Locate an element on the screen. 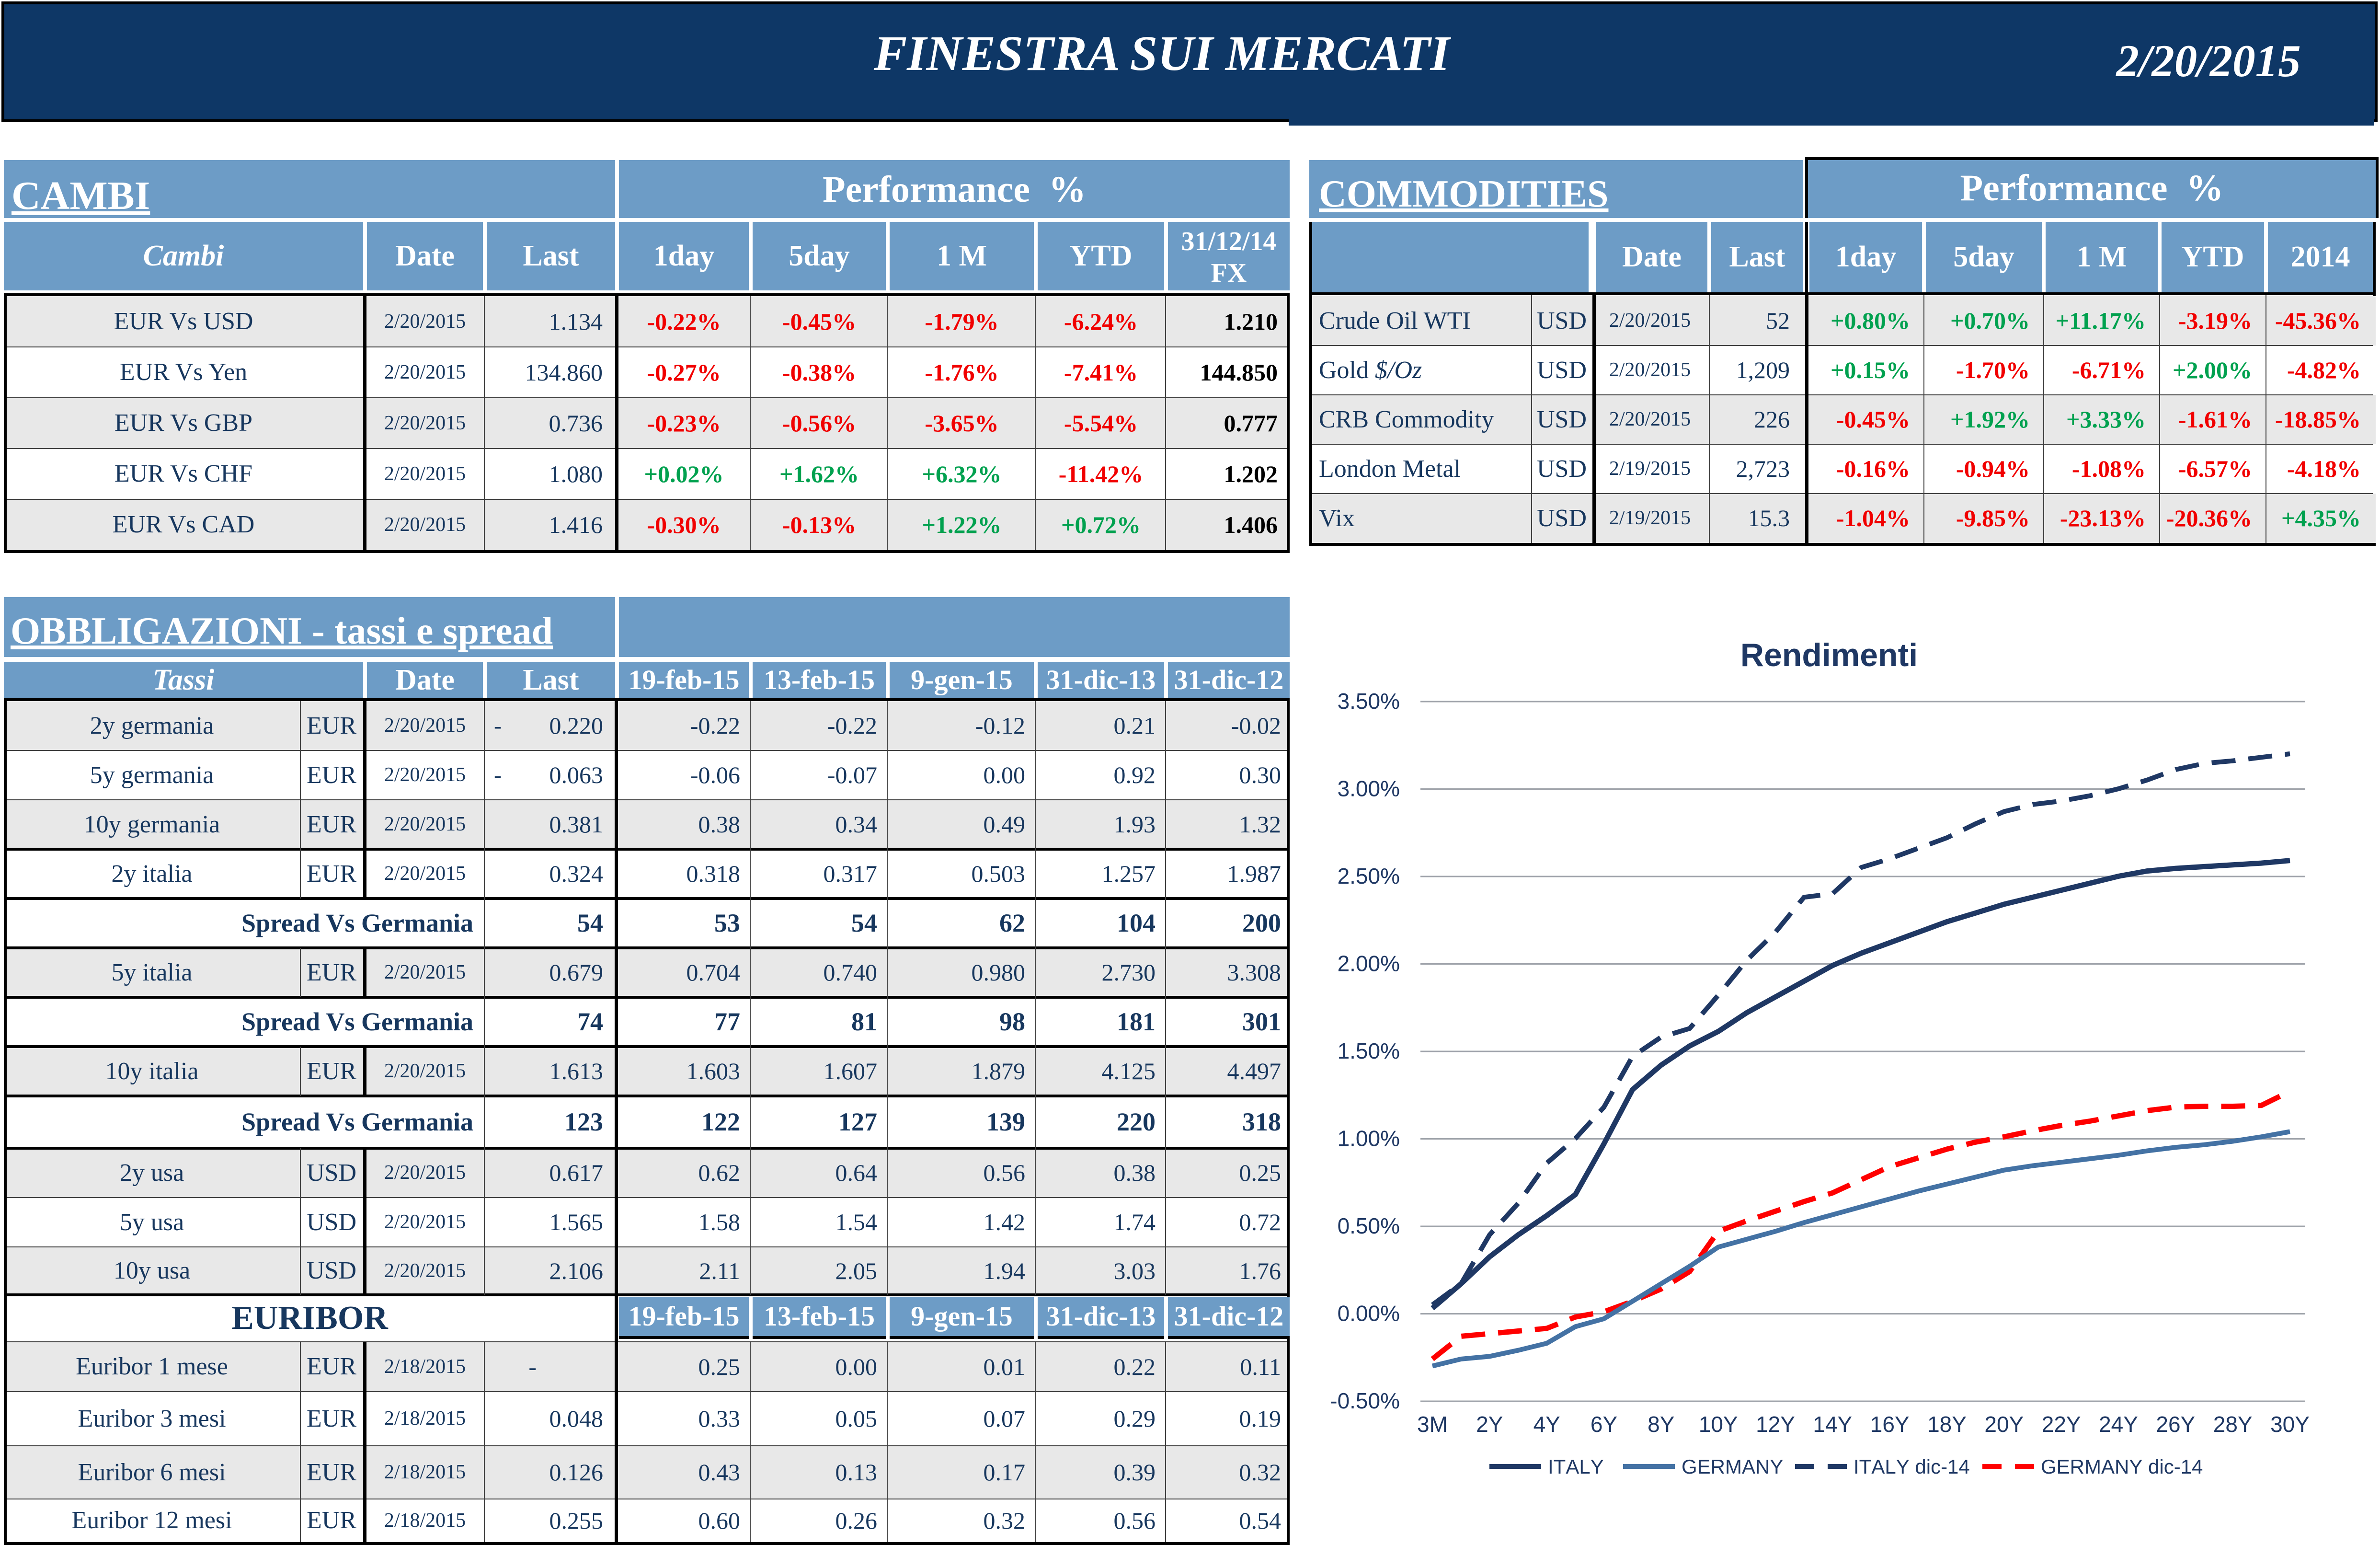 This screenshot has height=1545, width=2380. svg-text: 24Y is located at coordinates (2119, 1424).